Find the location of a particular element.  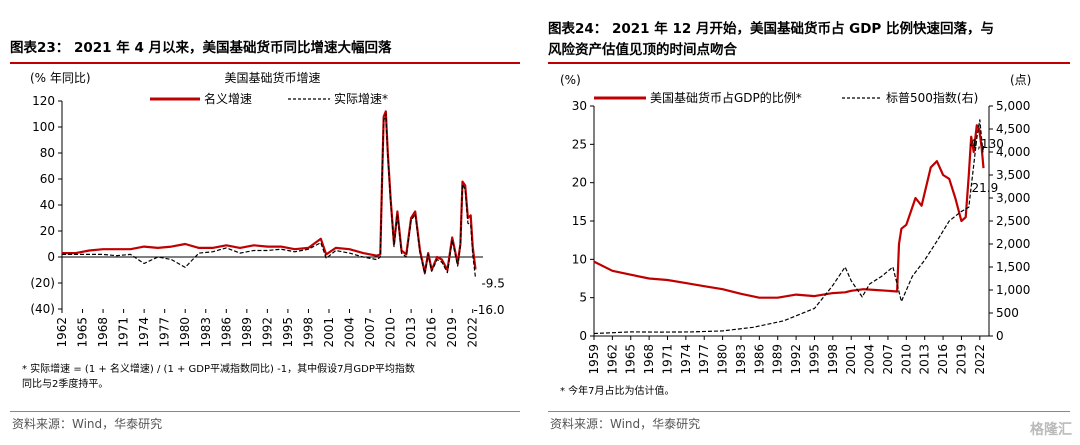

y-tick-label: 40 is located at coordinates (47, 205).